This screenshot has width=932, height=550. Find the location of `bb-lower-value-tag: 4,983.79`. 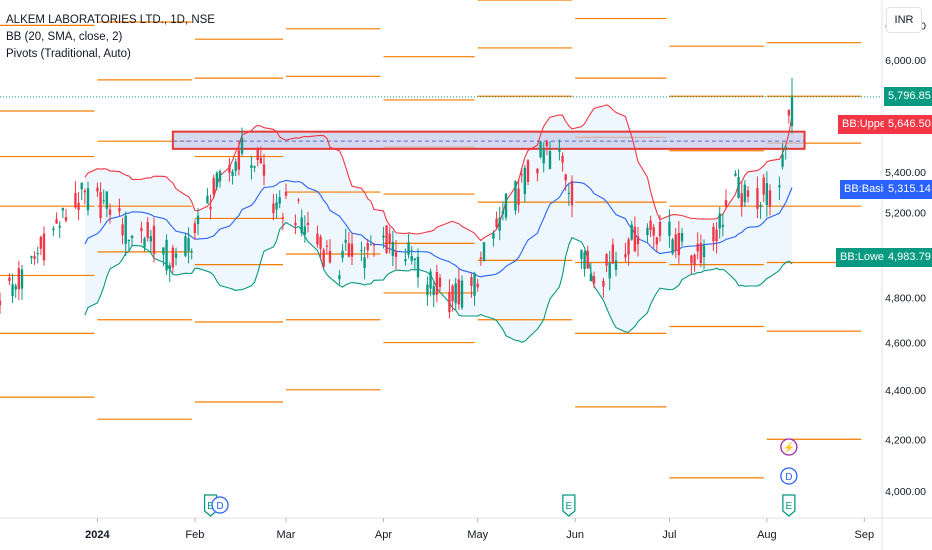

bb-lower-value-tag: 4,983.79 is located at coordinates (908, 257).